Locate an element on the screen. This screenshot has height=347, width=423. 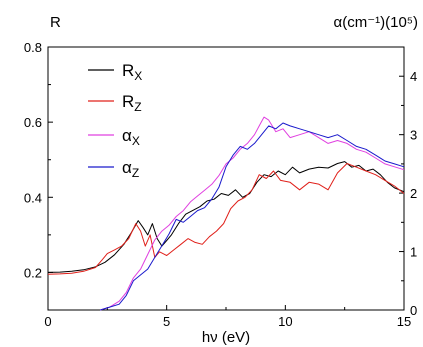
legend: RX RZ αX αZ is located at coordinates (115, 120).